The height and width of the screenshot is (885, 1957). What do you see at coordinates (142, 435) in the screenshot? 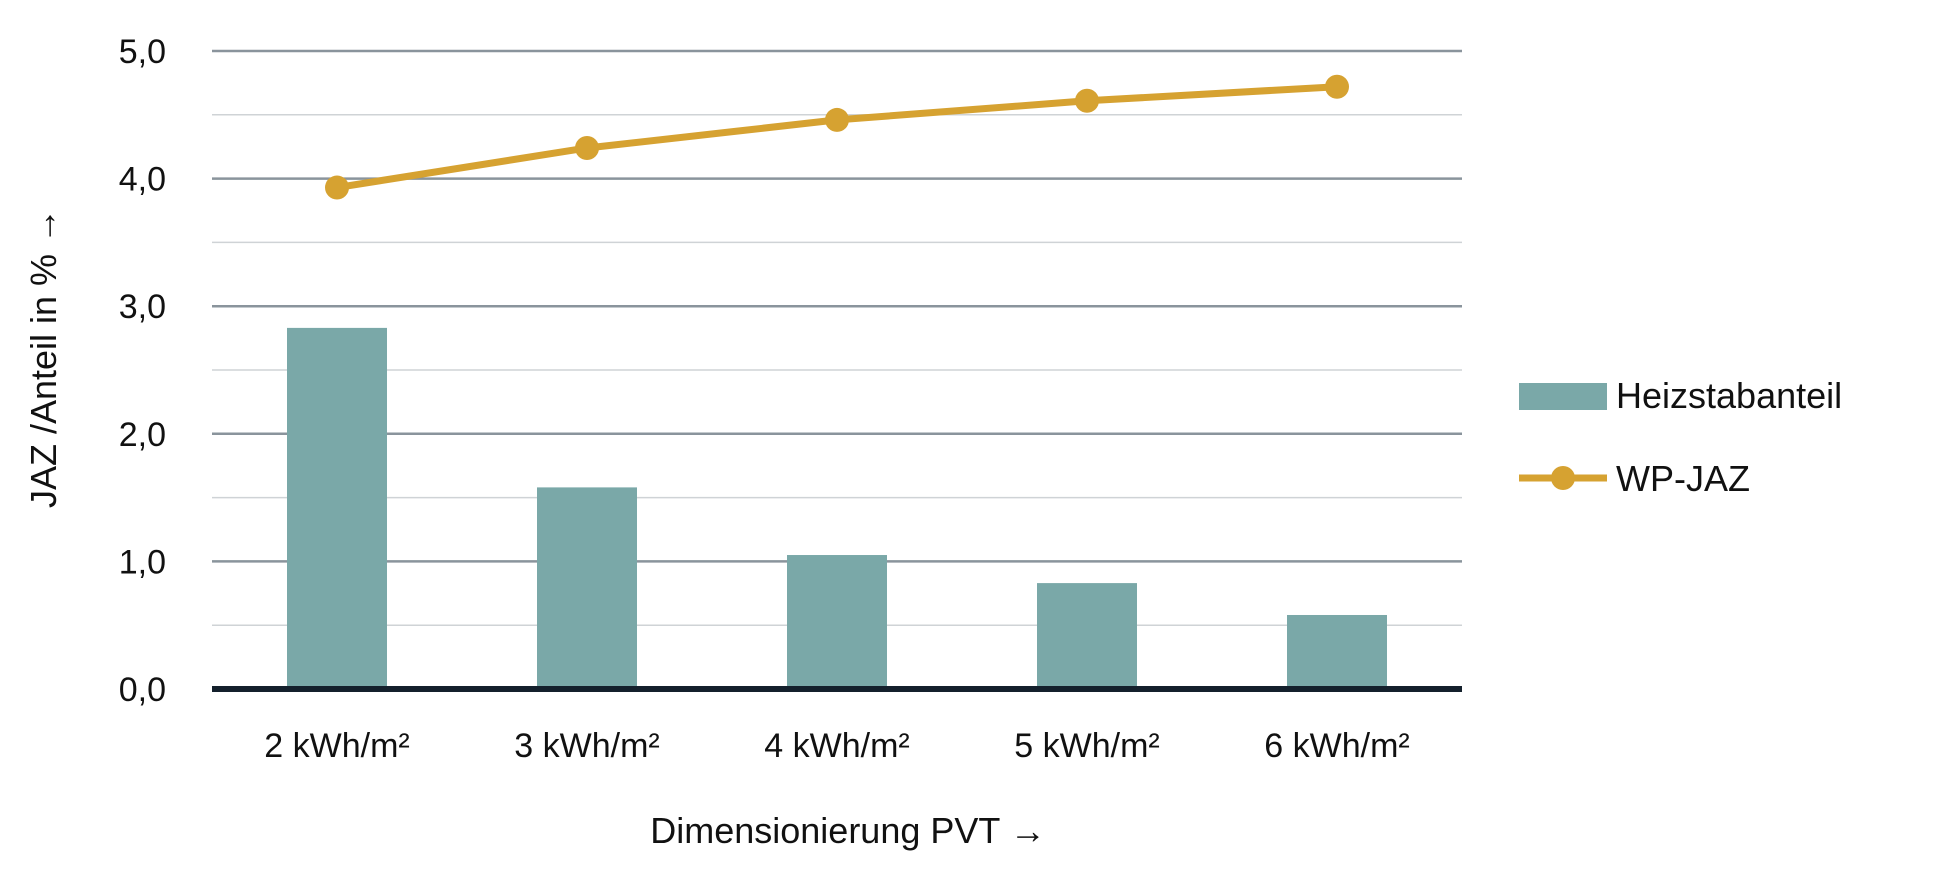
I see `y-tick-label: 2,0` at bounding box center [142, 435].